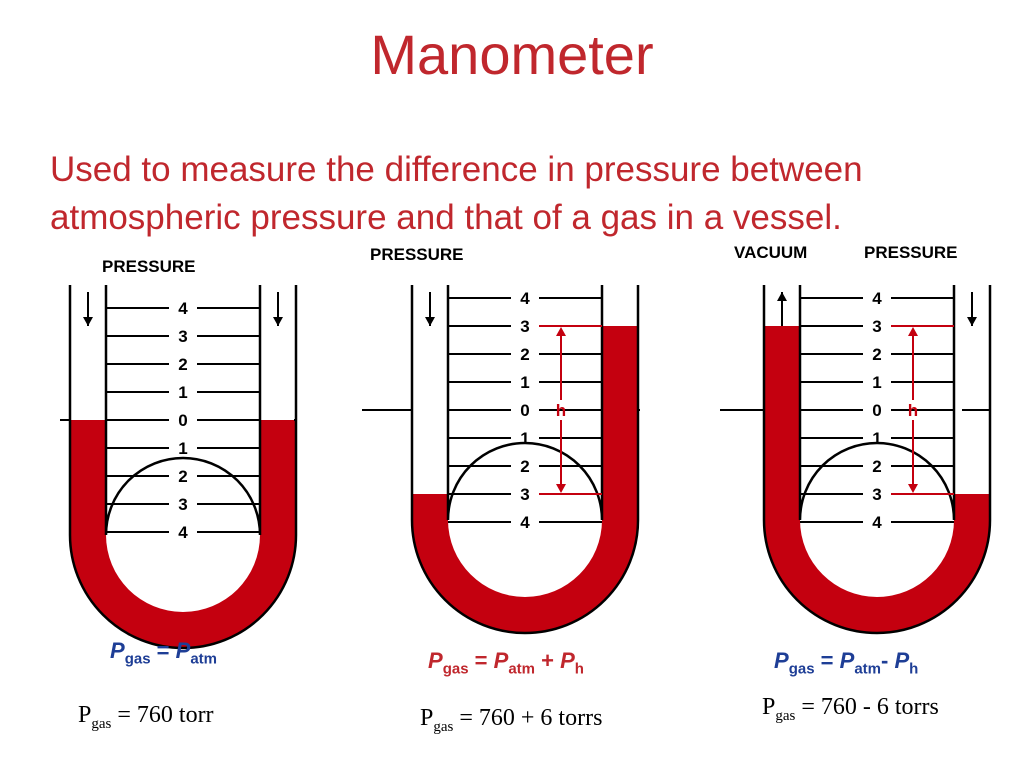  I want to click on equation-equal: Pgas = 760 torr, so click(146, 717).